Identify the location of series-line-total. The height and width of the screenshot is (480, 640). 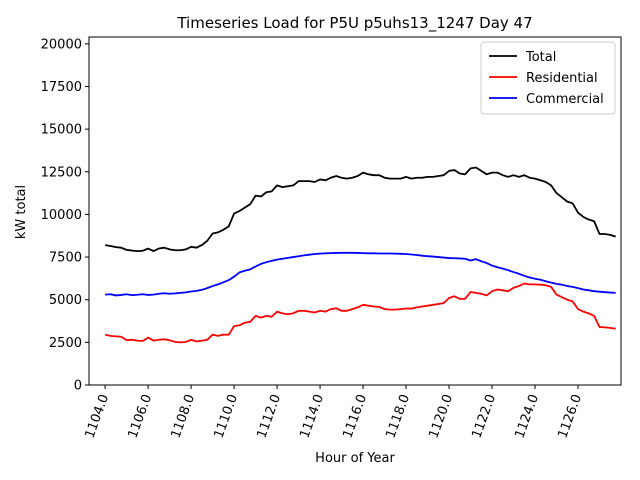
(360, 209).